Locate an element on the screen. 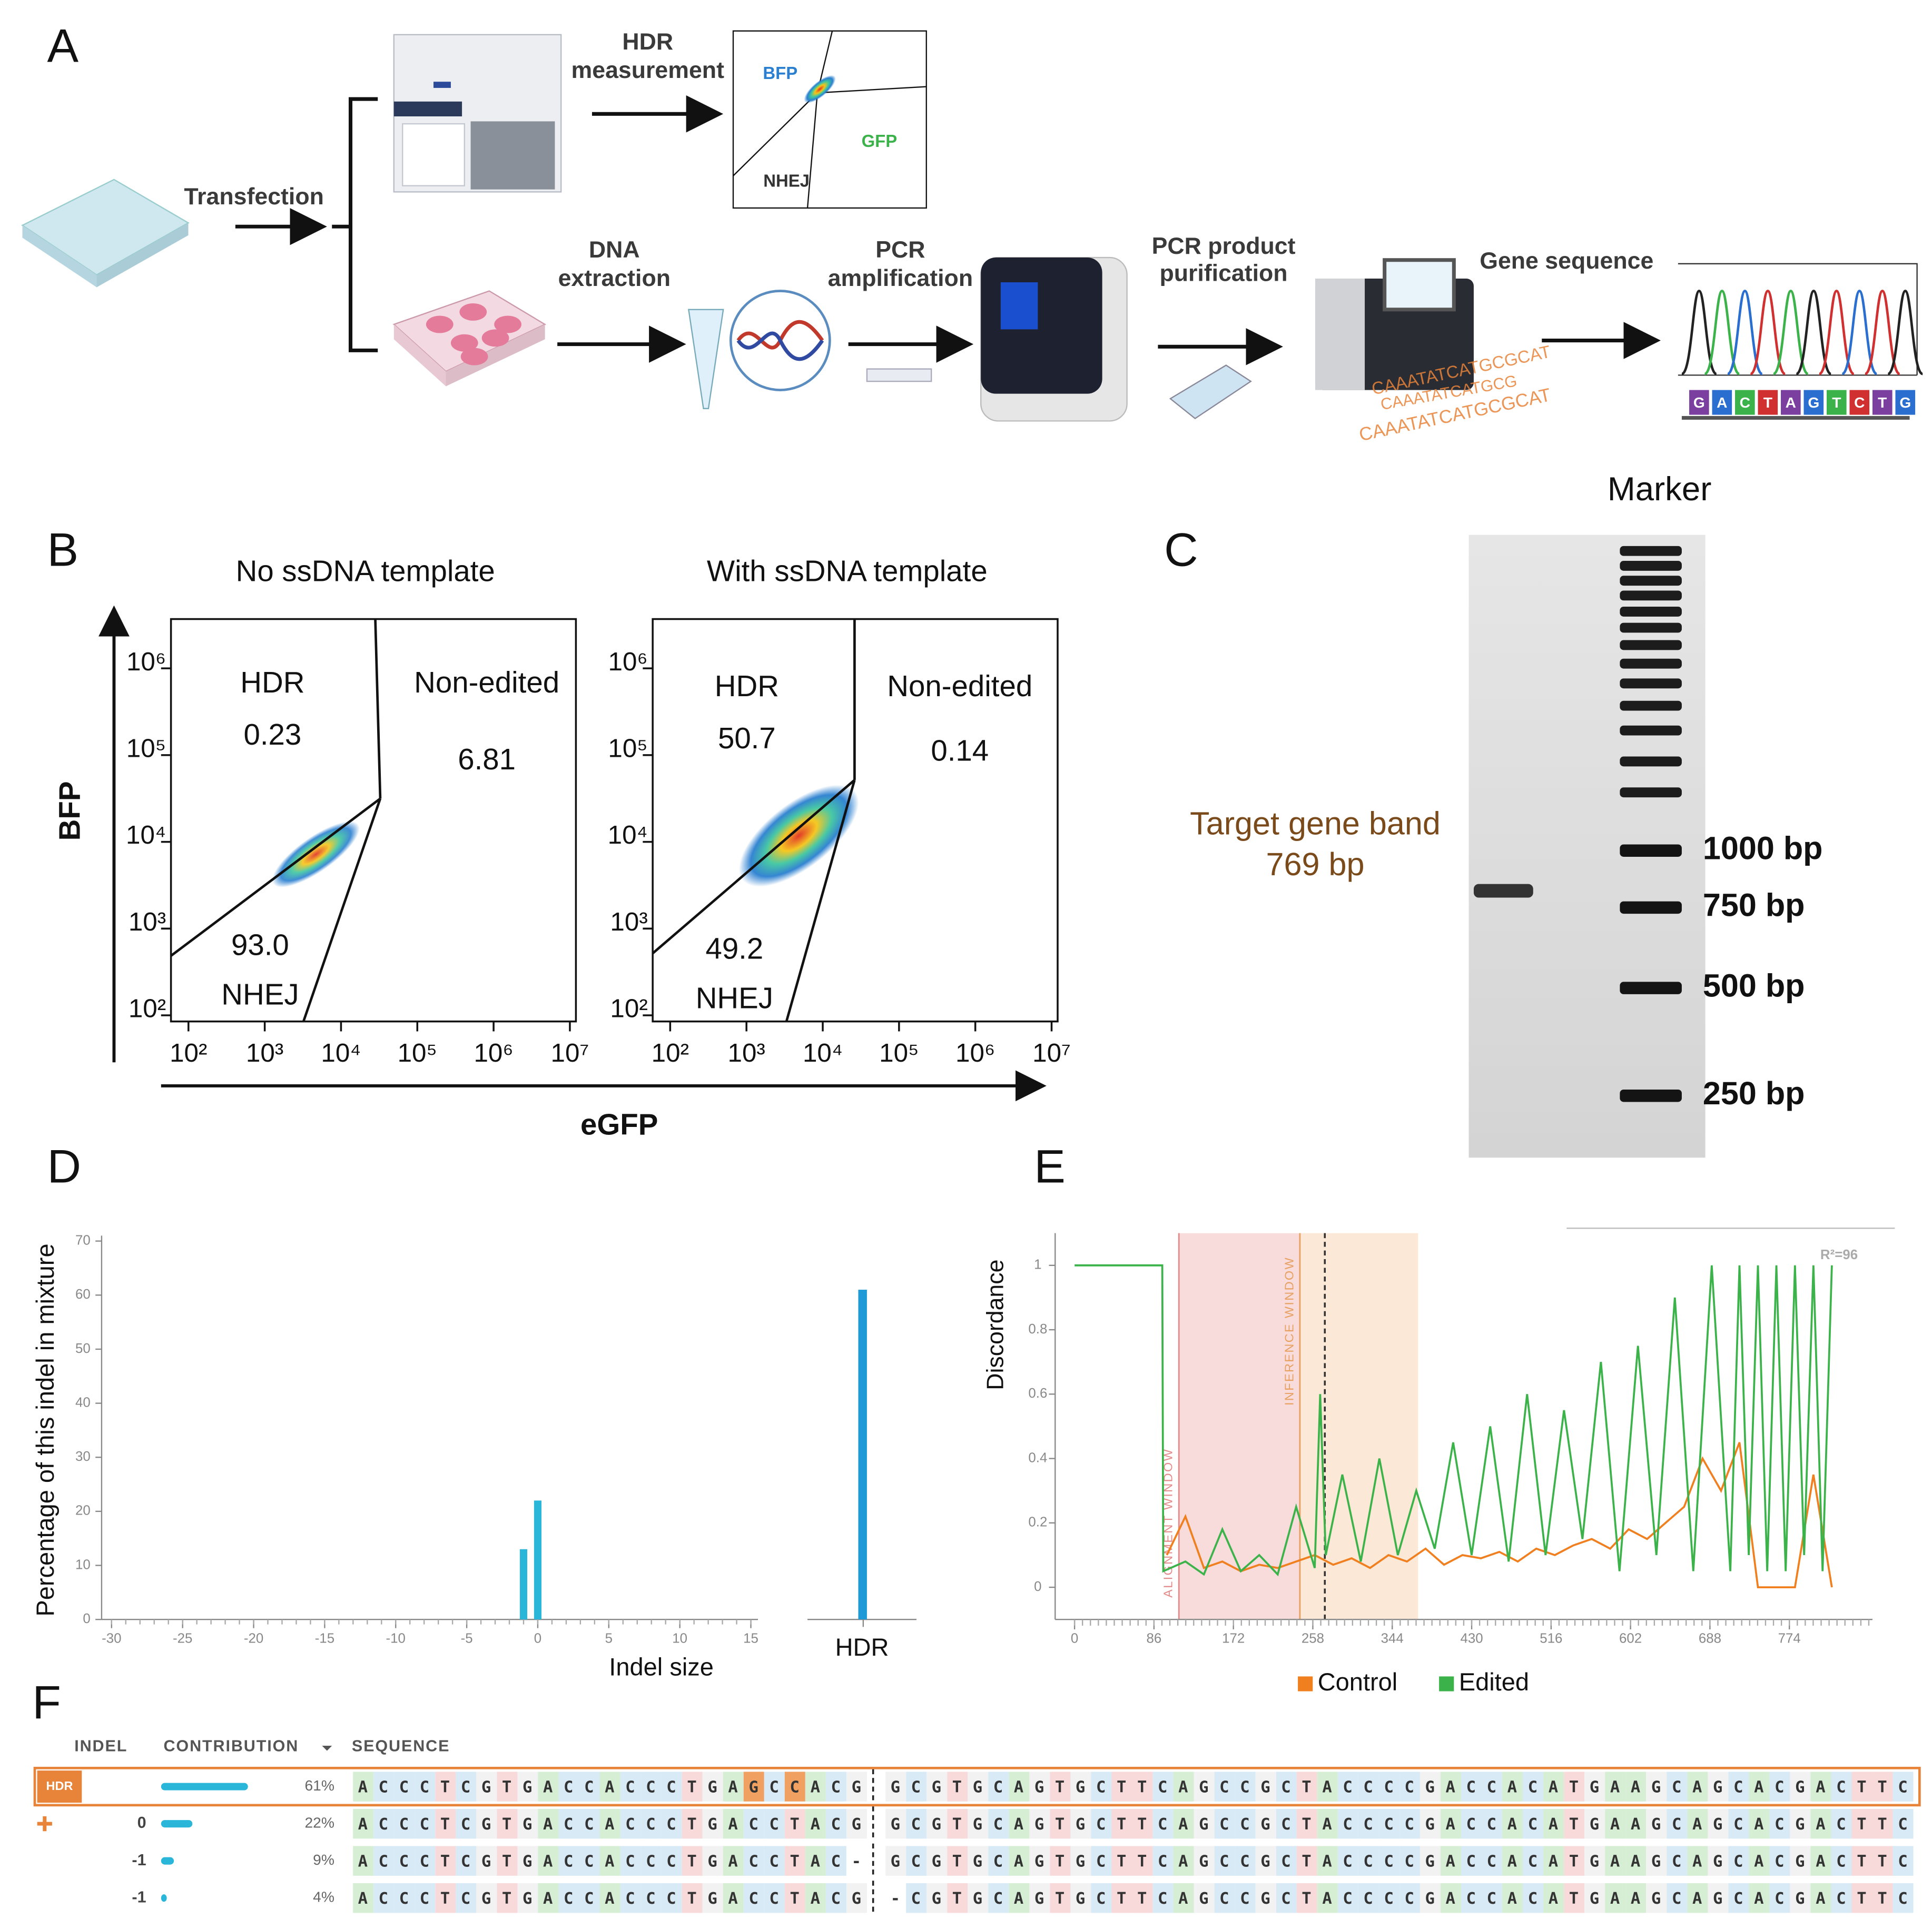  panel-label: D is located at coordinates (64, 1166).